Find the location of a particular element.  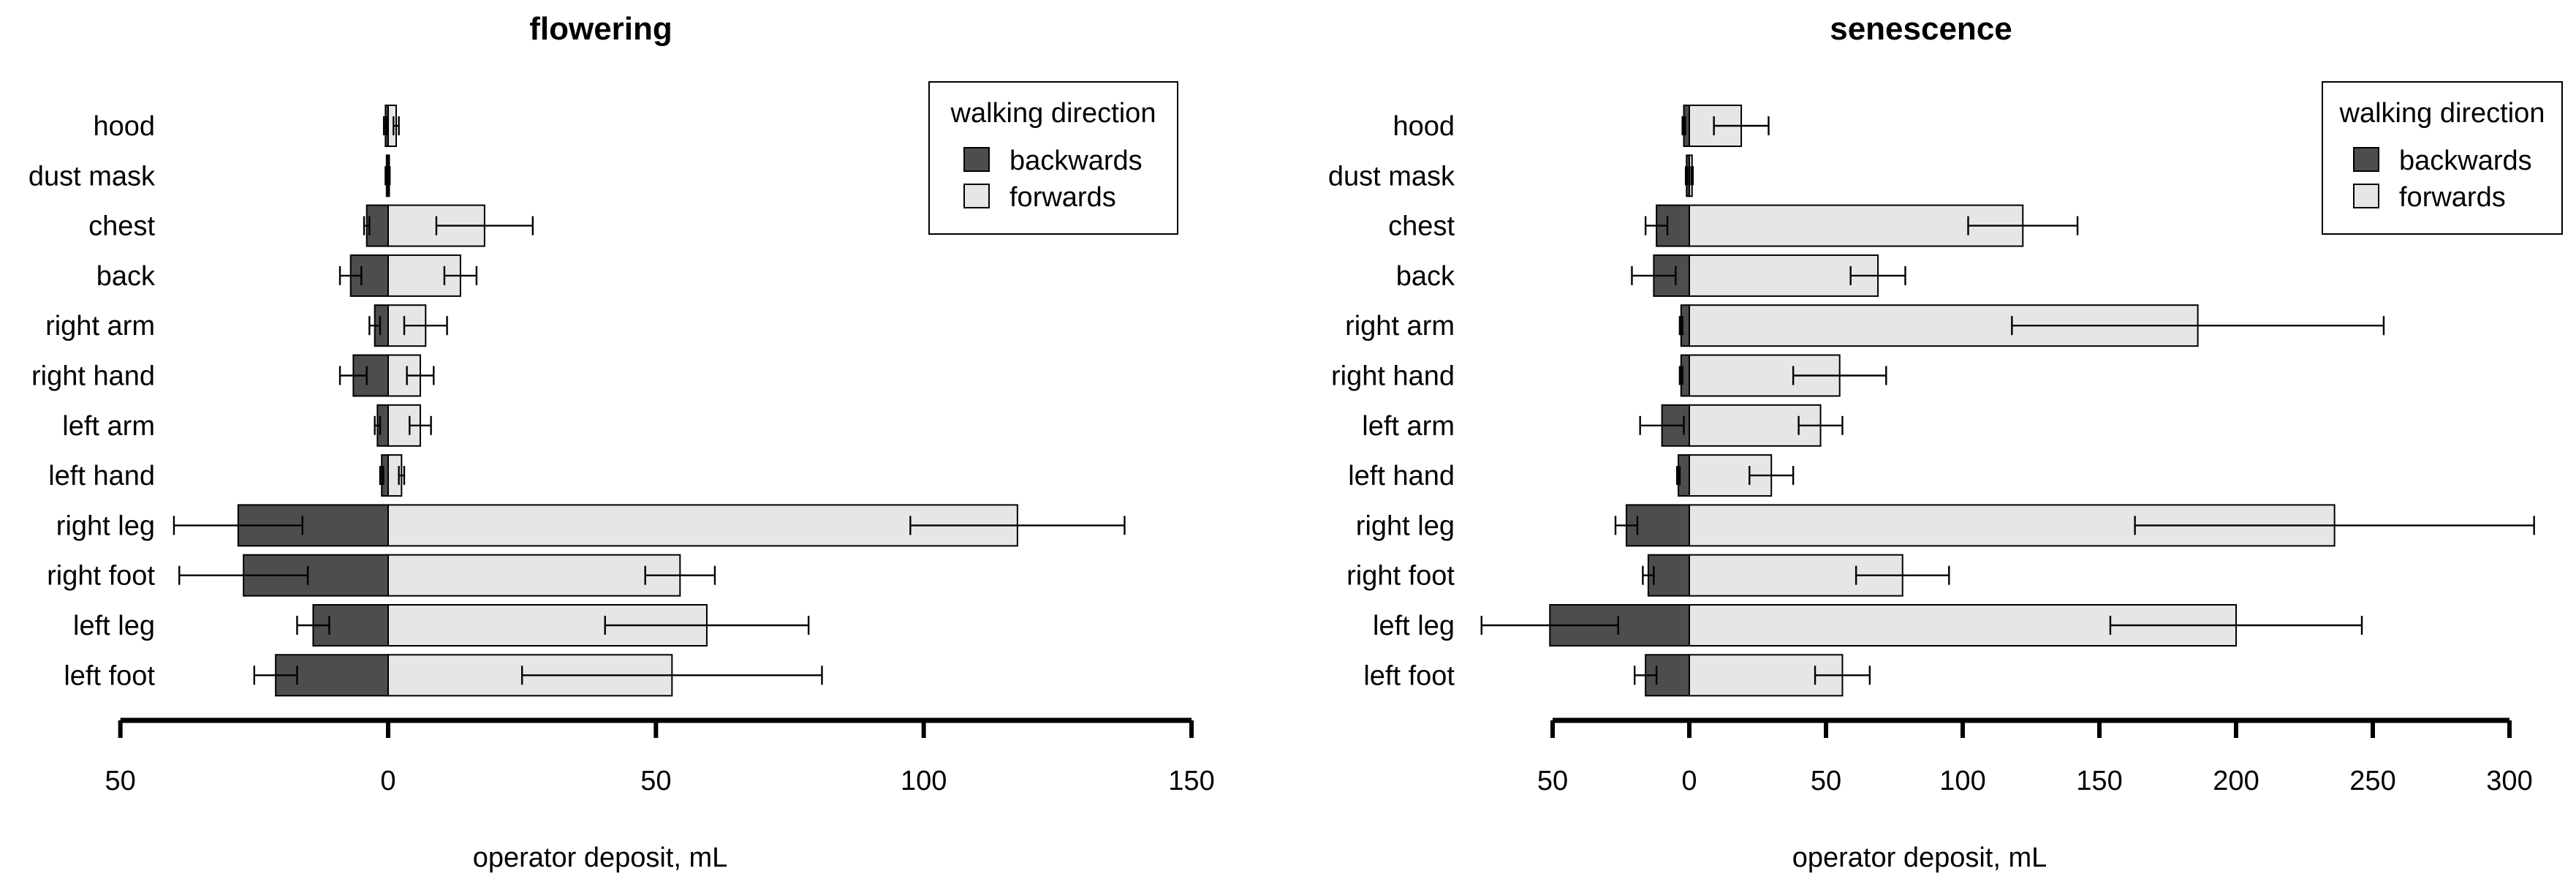

x-tick-label-5: 200 is located at coordinates (2236, 781).